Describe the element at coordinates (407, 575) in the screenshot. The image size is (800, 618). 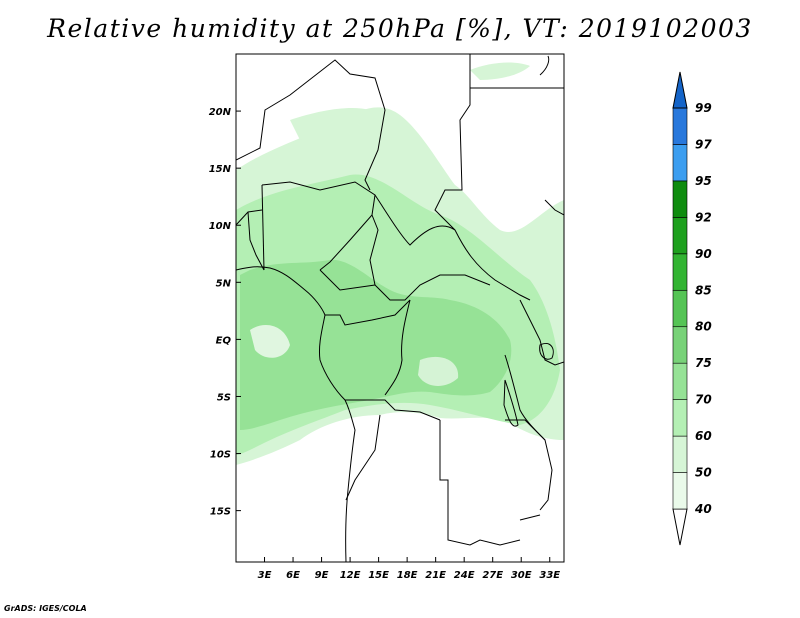
I see `lon-tick-label: 18E` at that location.